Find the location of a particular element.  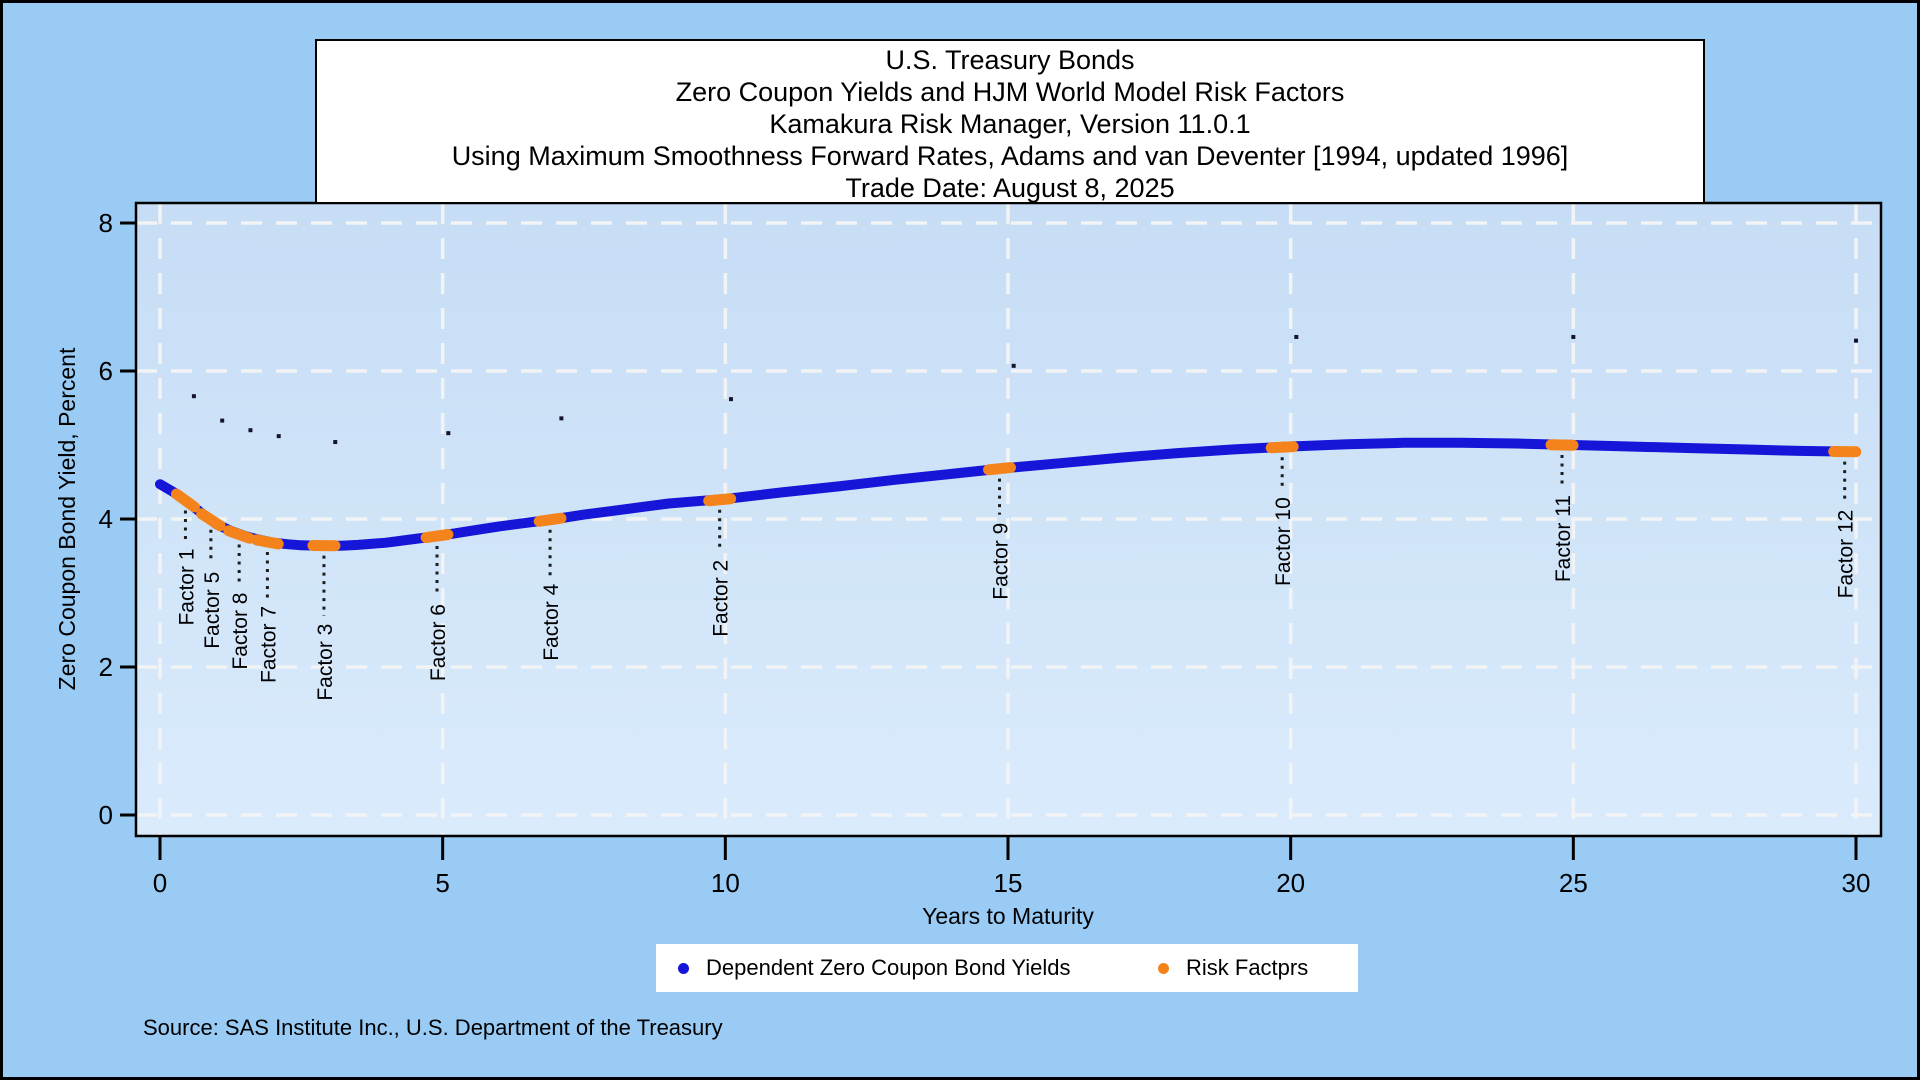

title-line-3: Kamakura Risk Manager, Version 11.0.1 is located at coordinates (1010, 124).